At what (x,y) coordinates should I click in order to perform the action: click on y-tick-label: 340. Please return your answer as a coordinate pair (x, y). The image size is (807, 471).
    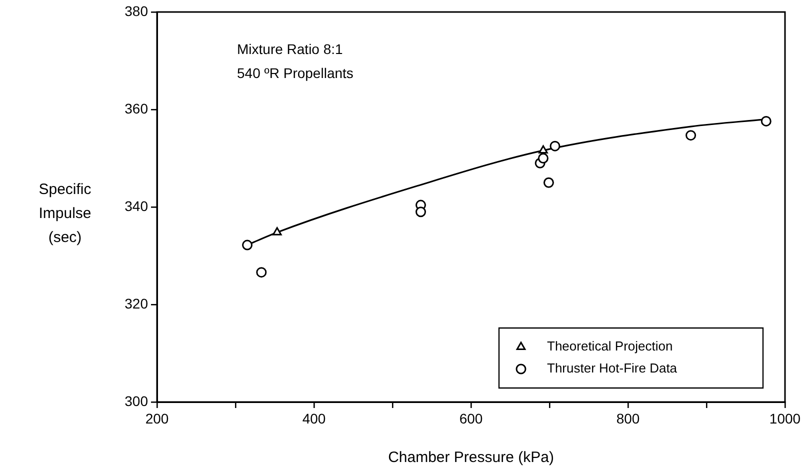
    Looking at the image, I should click on (136, 206).